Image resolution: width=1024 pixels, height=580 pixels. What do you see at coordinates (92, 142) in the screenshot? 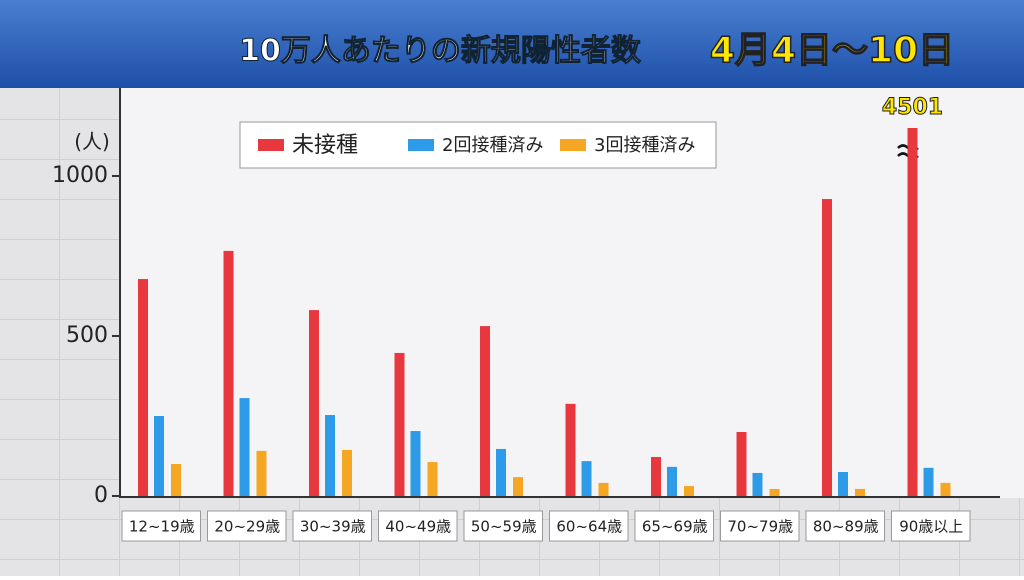
I see `y-axis-unit: (人)` at bounding box center [92, 142].